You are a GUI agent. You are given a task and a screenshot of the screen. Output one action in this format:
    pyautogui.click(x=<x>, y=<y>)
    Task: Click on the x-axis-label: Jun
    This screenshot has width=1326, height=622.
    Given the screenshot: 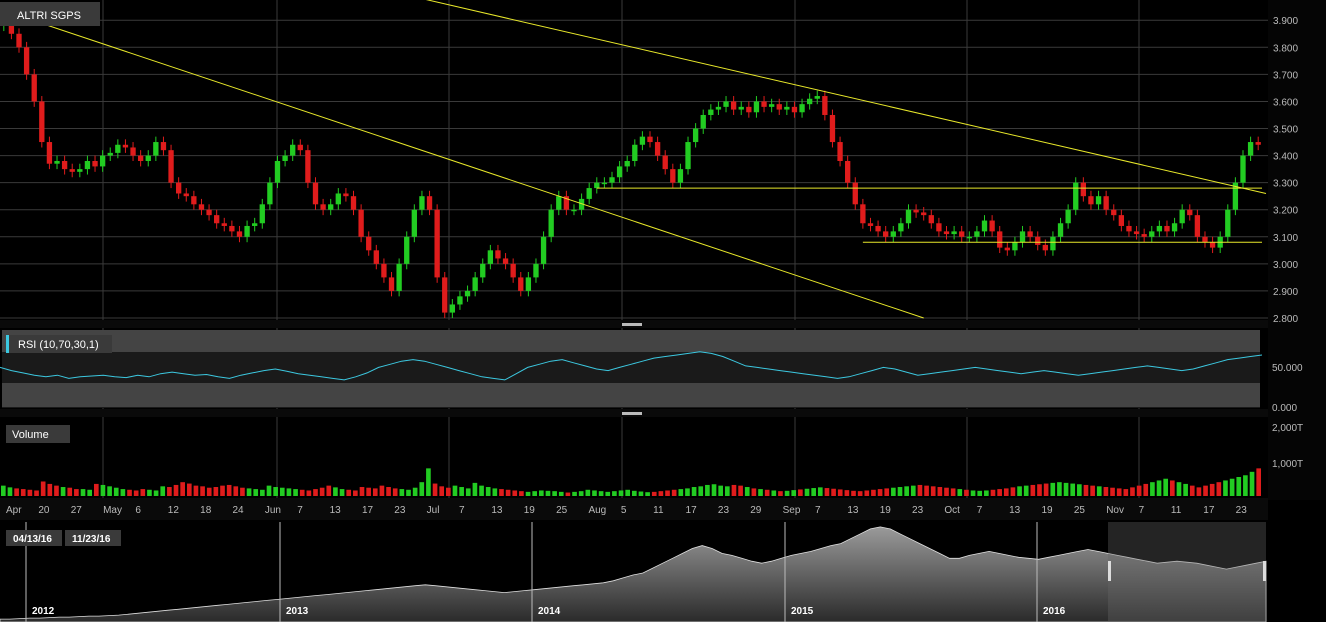 What is the action you would take?
    pyautogui.click(x=273, y=510)
    